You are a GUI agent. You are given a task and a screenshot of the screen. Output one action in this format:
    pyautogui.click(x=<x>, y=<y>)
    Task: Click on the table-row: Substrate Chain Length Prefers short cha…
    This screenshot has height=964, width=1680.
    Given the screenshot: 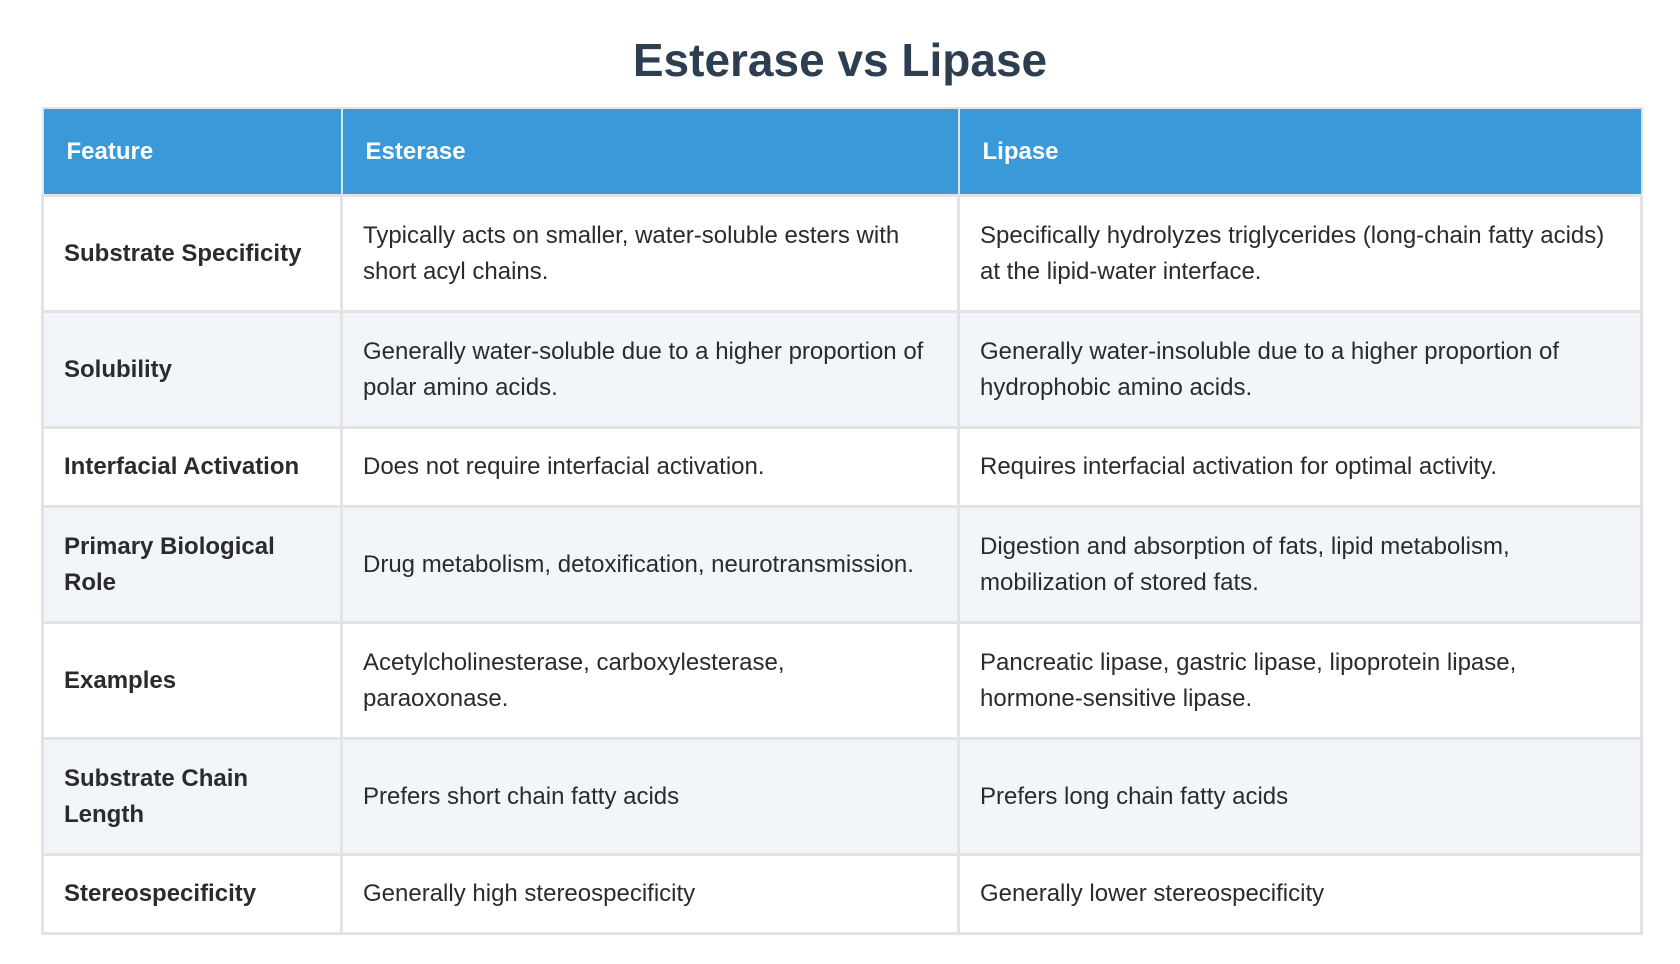 What is the action you would take?
    pyautogui.click(x=842, y=796)
    